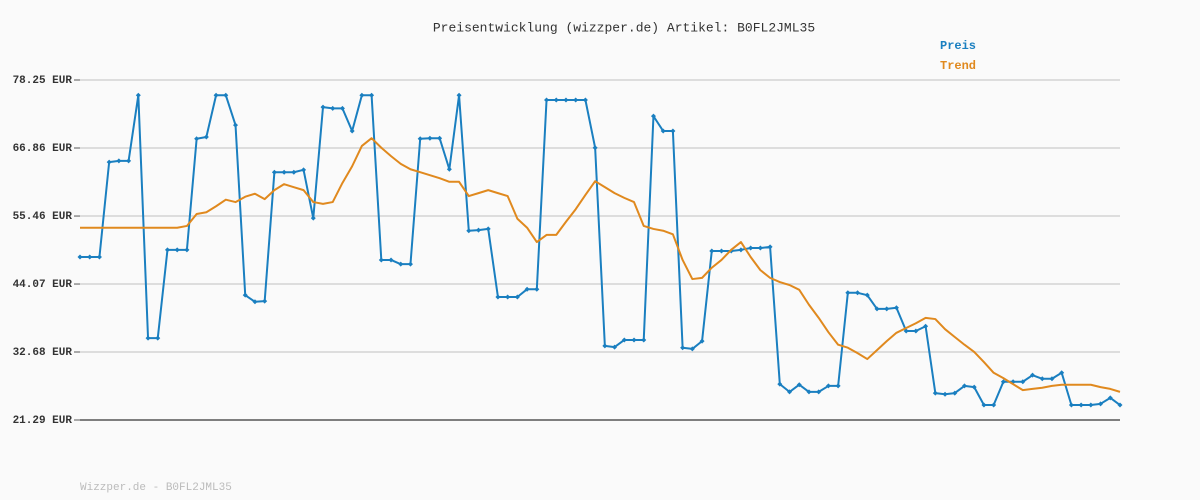  What do you see at coordinates (43, 81) in the screenshot?
I see `y-tick-label: 78.25 EUR` at bounding box center [43, 81].